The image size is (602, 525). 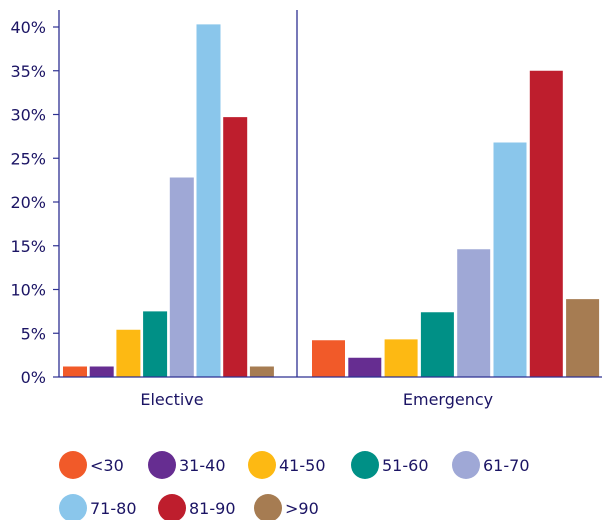 I want to click on legend-label: >90, so click(x=302, y=508).